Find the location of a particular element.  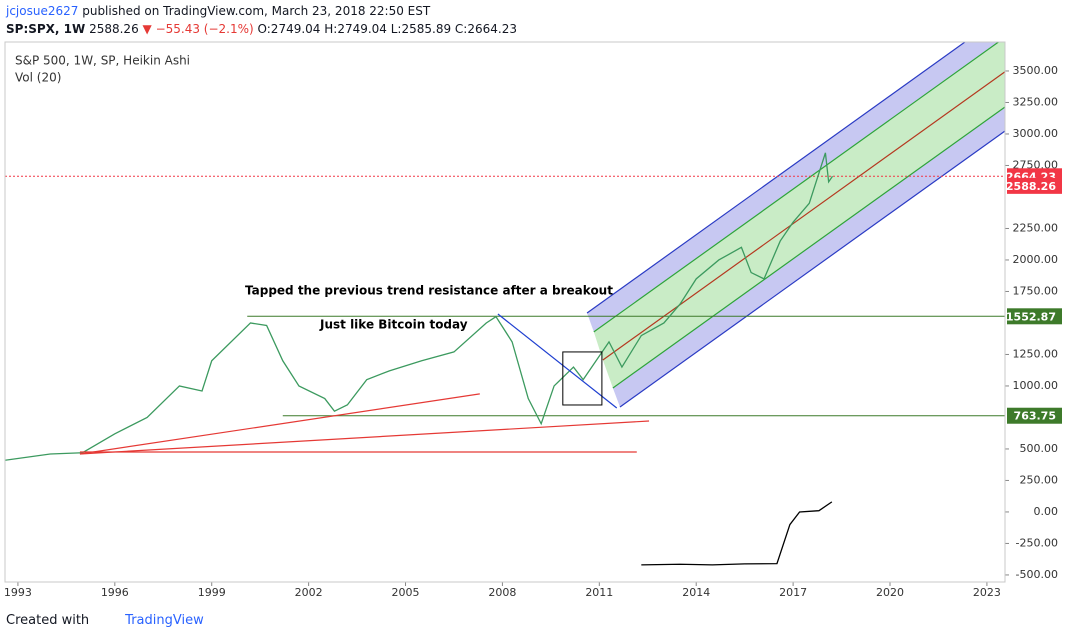

y-tick-label: 1250.00 is located at coordinates (1036, 353).